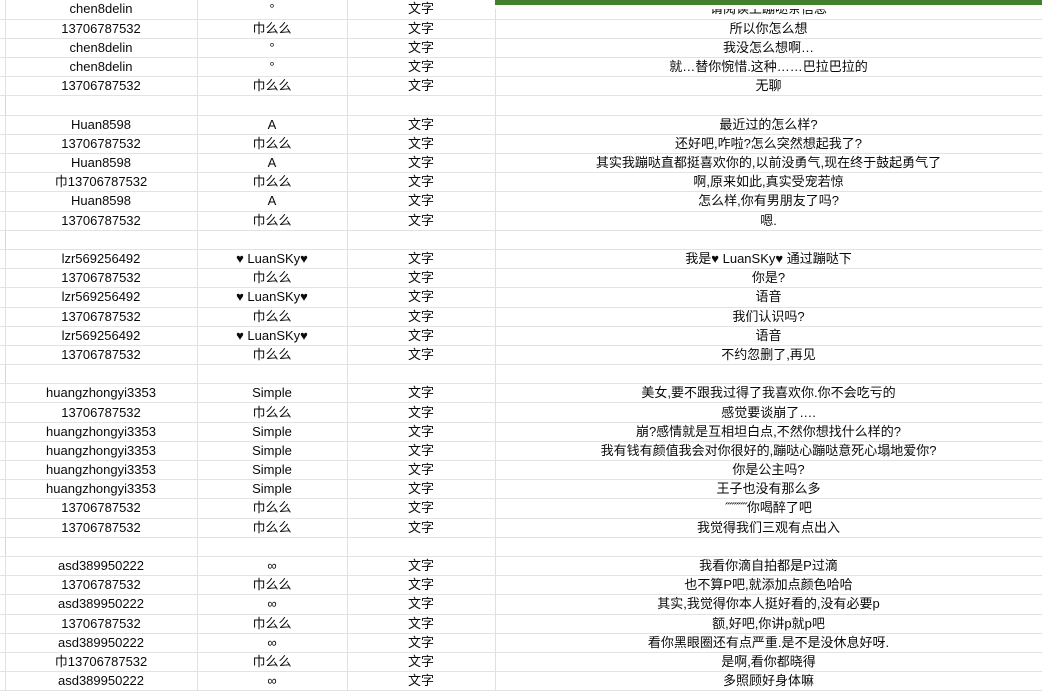 The height and width of the screenshot is (691, 1042). What do you see at coordinates (768, 643) in the screenshot?
I see `cell-message-content: 看你黑眼圈还有点严重.是不是没休息好呀.` at bounding box center [768, 643].